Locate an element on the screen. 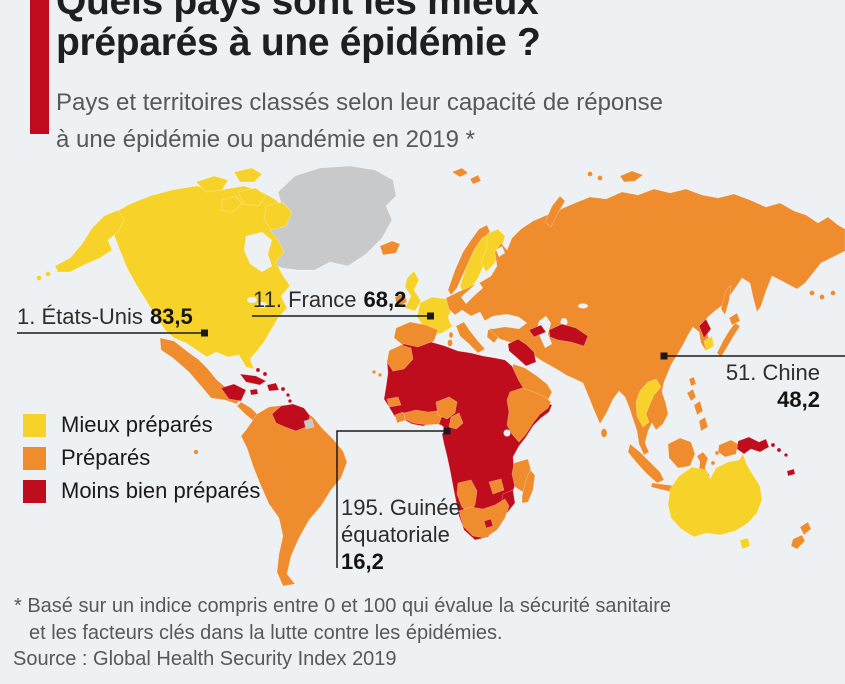  legend-item-better: Mieux préparés is located at coordinates (141, 424).